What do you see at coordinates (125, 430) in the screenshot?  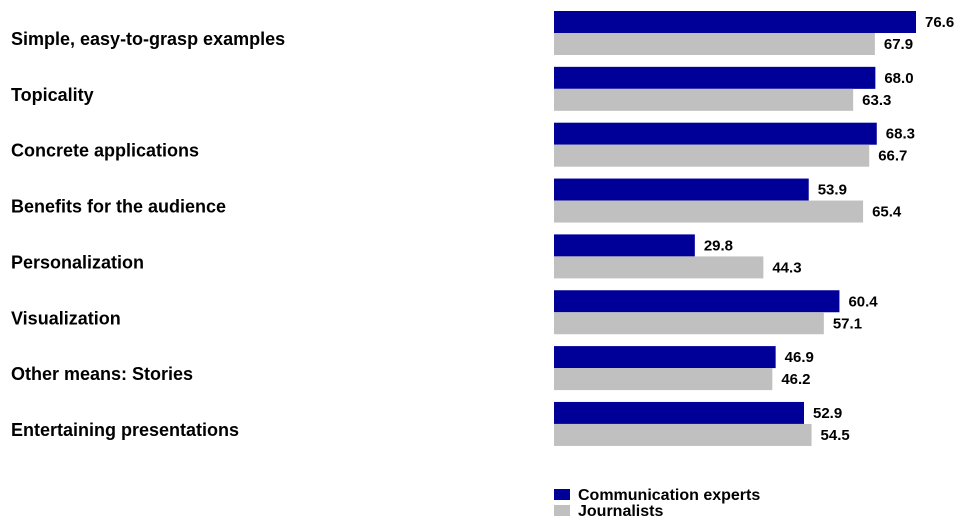 I see `category-label: Entertaining presentations` at bounding box center [125, 430].